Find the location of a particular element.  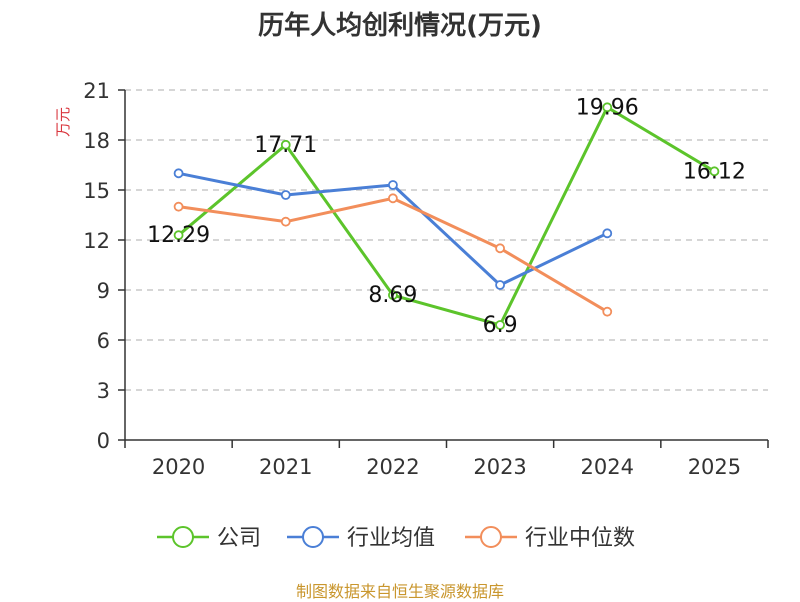

legend: 公司 行业均值 行业中位数 is located at coordinates (396, 538).